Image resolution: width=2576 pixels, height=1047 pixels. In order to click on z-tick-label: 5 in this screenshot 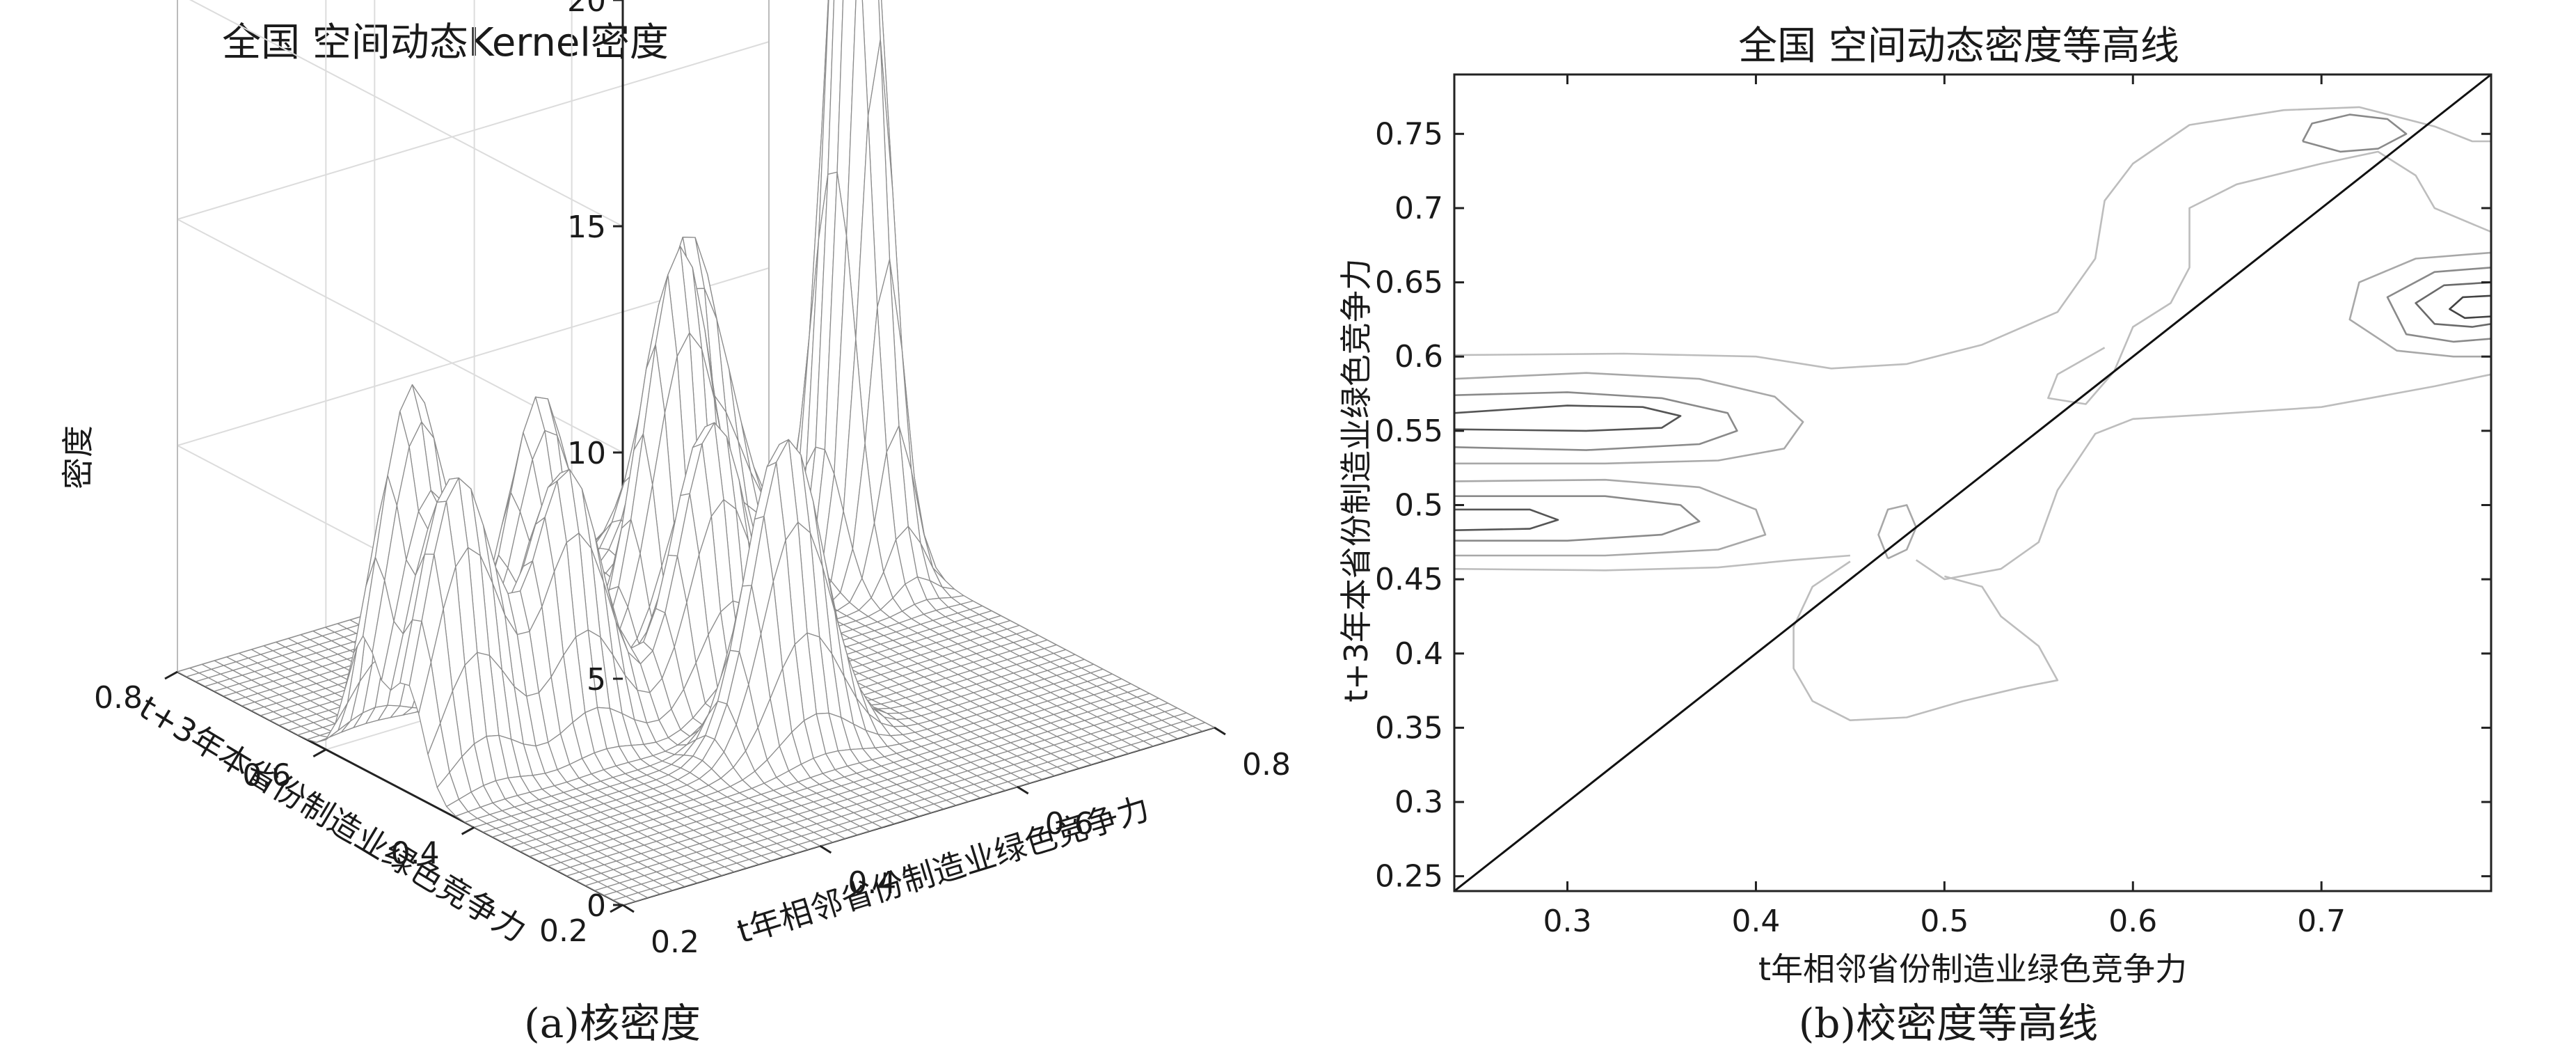, I will do `click(596, 680)`.